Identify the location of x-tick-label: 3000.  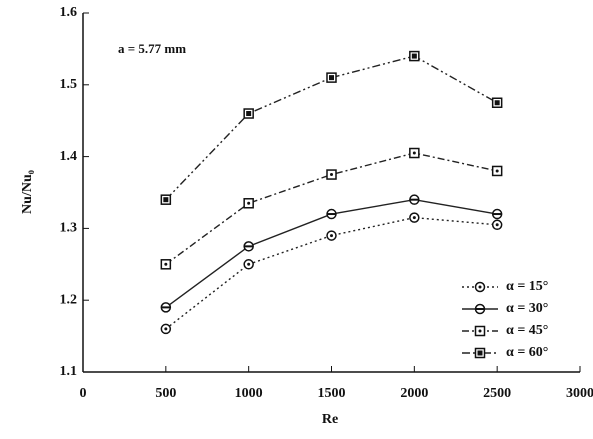
(579, 393).